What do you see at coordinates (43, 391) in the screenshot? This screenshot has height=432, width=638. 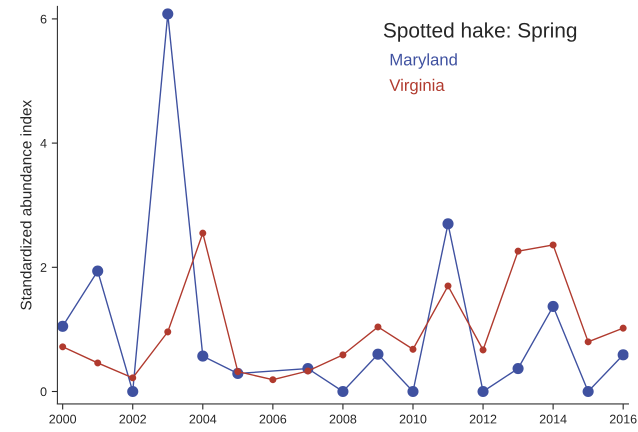 I see `y-tick-label: 0` at bounding box center [43, 391].